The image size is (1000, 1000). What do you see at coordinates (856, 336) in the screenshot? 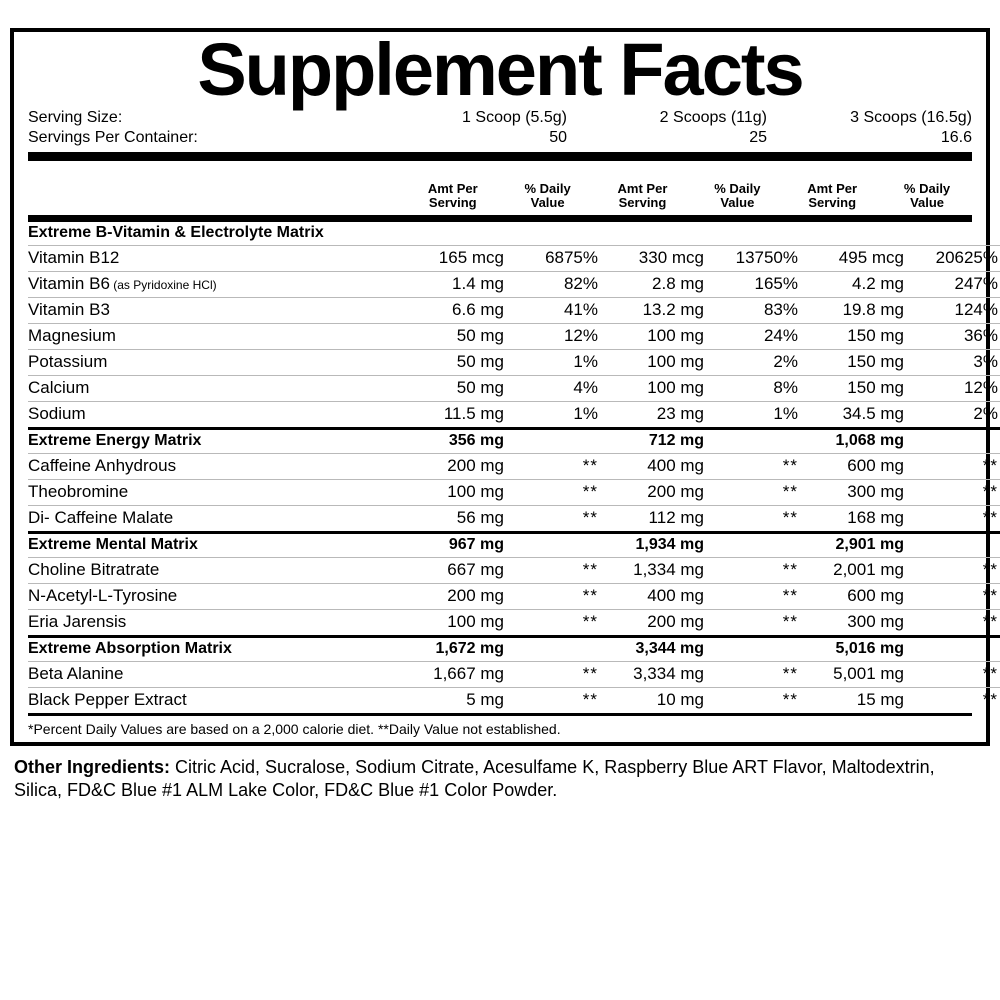
I see `nutrient-amount-3: 150 mg` at bounding box center [856, 336].